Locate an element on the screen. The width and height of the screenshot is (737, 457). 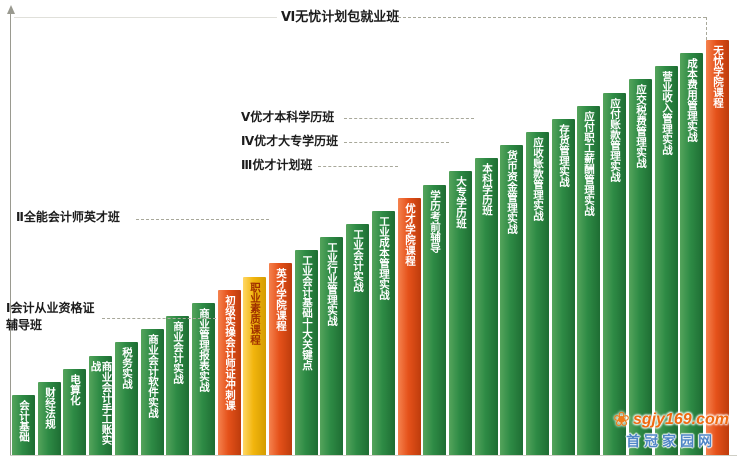
bar-label: 会计基础 is located at coordinates (24, 421).